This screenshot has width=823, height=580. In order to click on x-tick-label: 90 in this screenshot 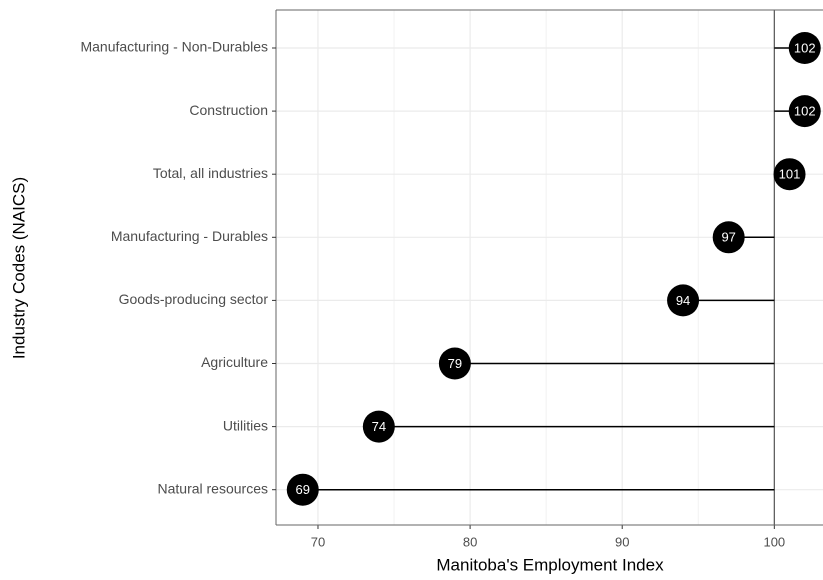, I will do `click(622, 541)`.